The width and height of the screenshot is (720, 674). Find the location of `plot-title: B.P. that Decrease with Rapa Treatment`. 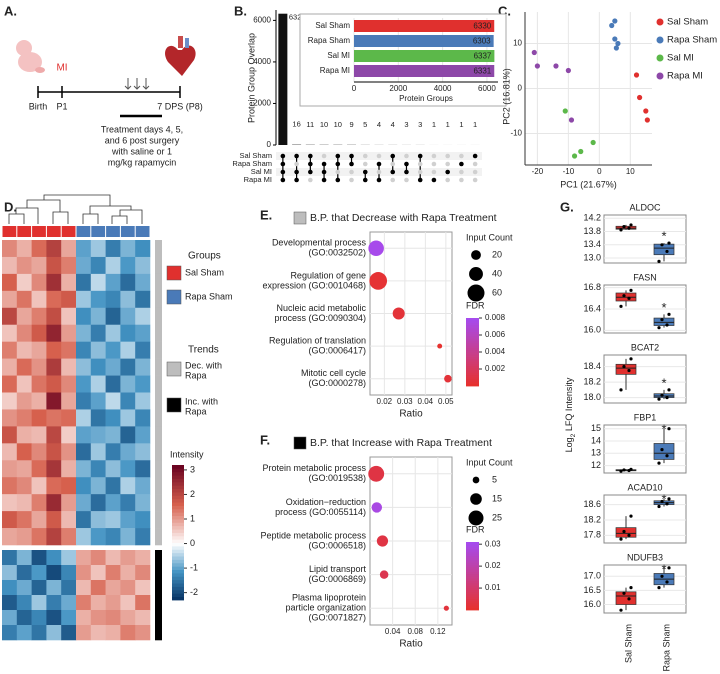

plot-title: B.P. that Decrease with Rapa Treatment is located at coordinates (403, 218).